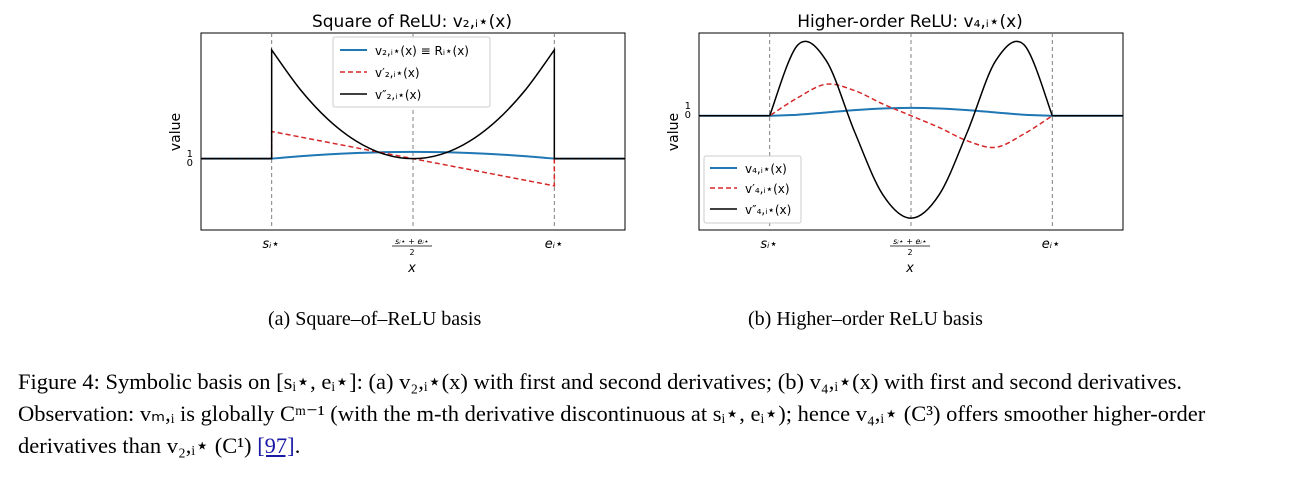 Image resolution: width=1304 pixels, height=481 pixels. I want to click on panel-a-xtick-mid-den: 2, so click(411, 252).